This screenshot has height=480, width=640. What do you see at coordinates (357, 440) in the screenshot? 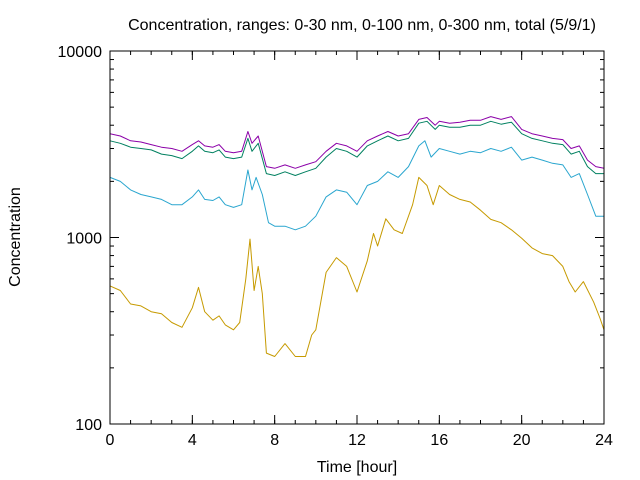
I see `x-tick-label: 12` at bounding box center [357, 440].